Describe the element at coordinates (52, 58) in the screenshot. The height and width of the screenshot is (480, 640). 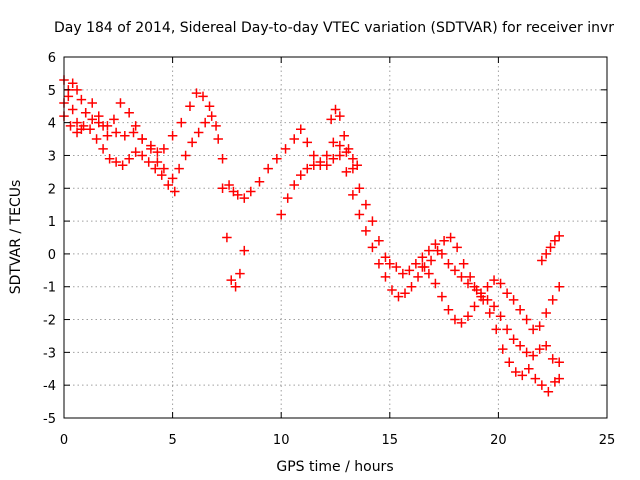
I see `y-tick-label: 6` at that location.